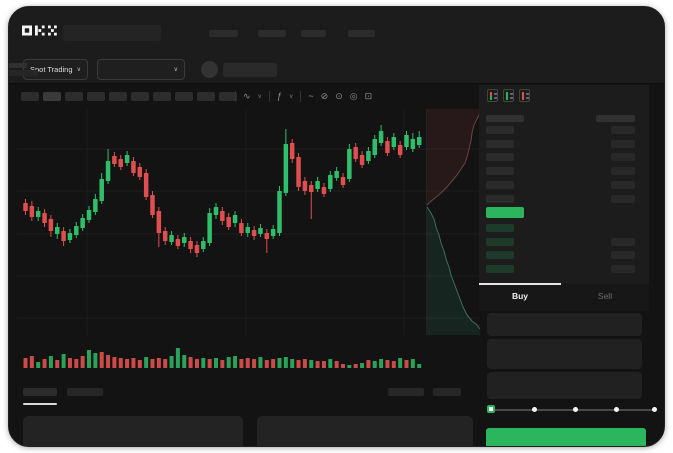 The height and width of the screenshot is (453, 673). Describe the element at coordinates (605, 296) in the screenshot. I see `tab-sell: Sell` at that location.